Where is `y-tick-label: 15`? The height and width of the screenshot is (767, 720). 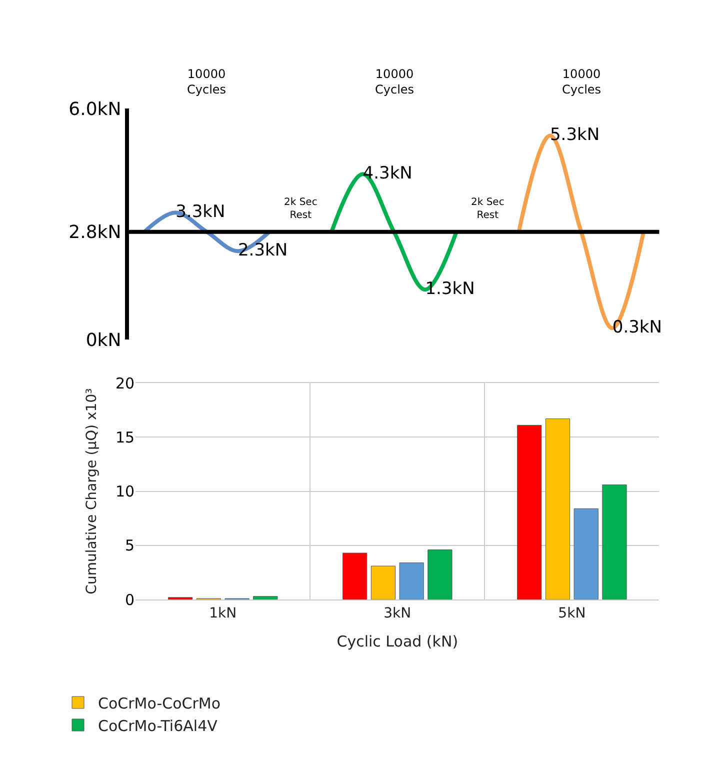 y-tick-label: 15 is located at coordinates (125, 437).